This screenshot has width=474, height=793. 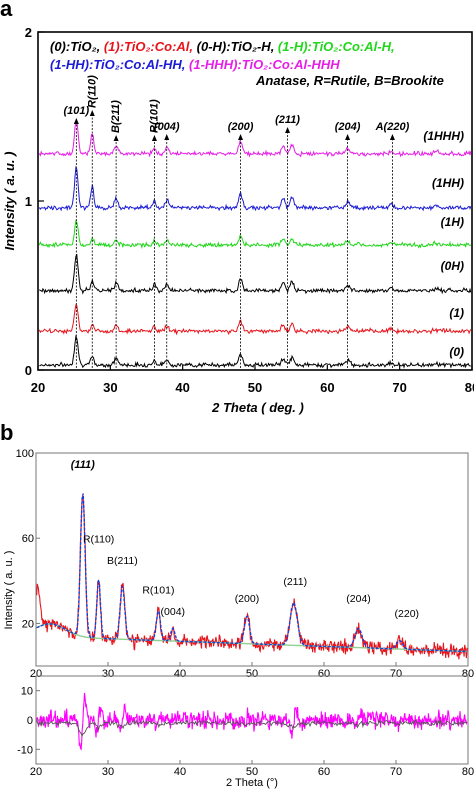 What do you see at coordinates (247, 599) in the screenshot?
I see `peak-label-b-5: (200)` at bounding box center [247, 599].